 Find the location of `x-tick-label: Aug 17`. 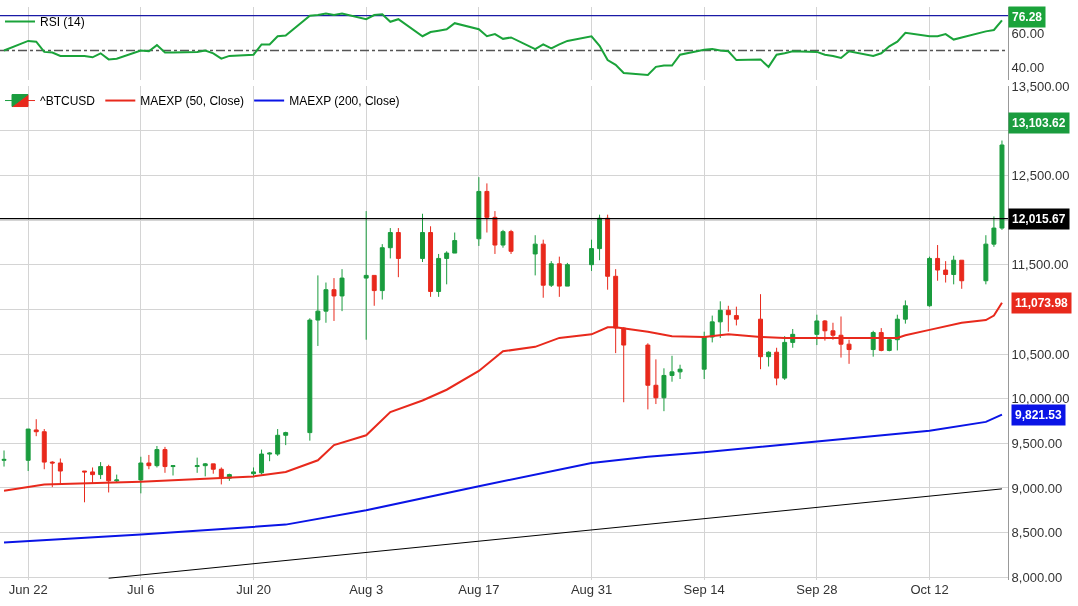

x-tick-label: Aug 17 is located at coordinates (479, 589).